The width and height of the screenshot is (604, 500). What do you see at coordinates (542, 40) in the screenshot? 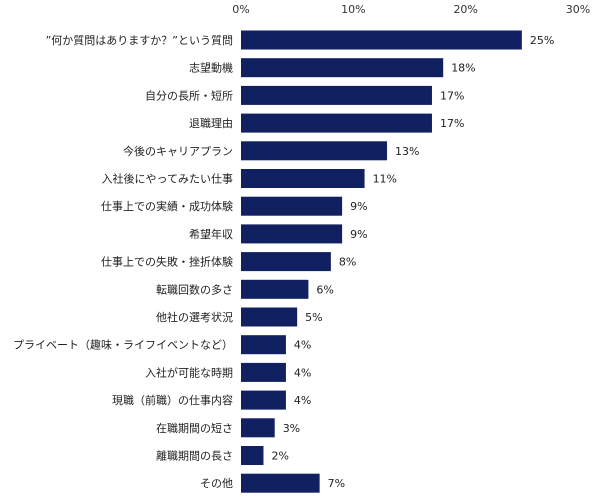
I see `value-label: 25%` at bounding box center [542, 40].